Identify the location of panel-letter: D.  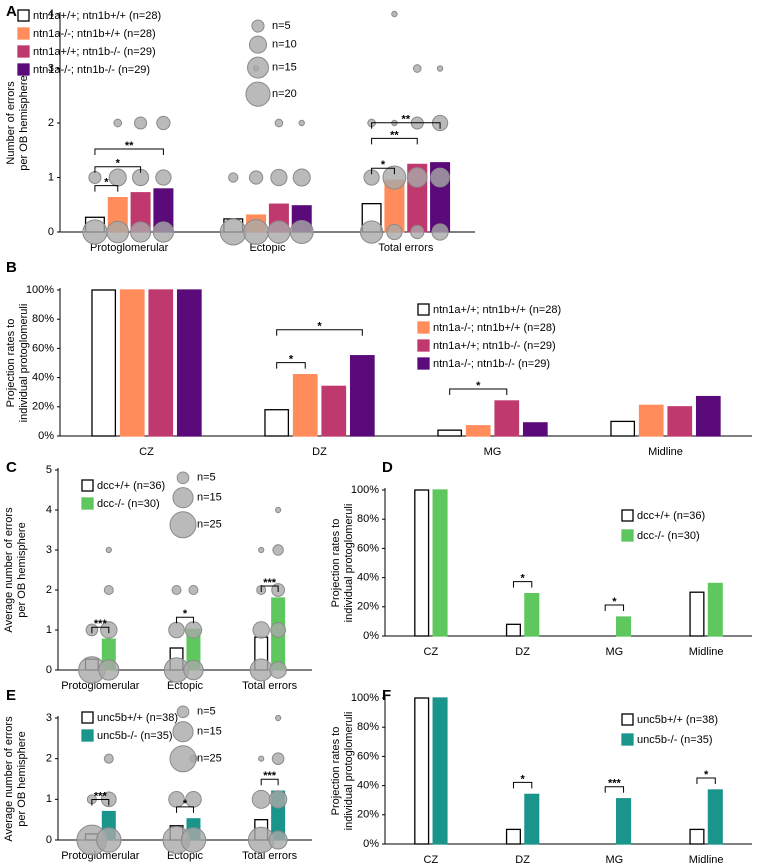
(387, 467).